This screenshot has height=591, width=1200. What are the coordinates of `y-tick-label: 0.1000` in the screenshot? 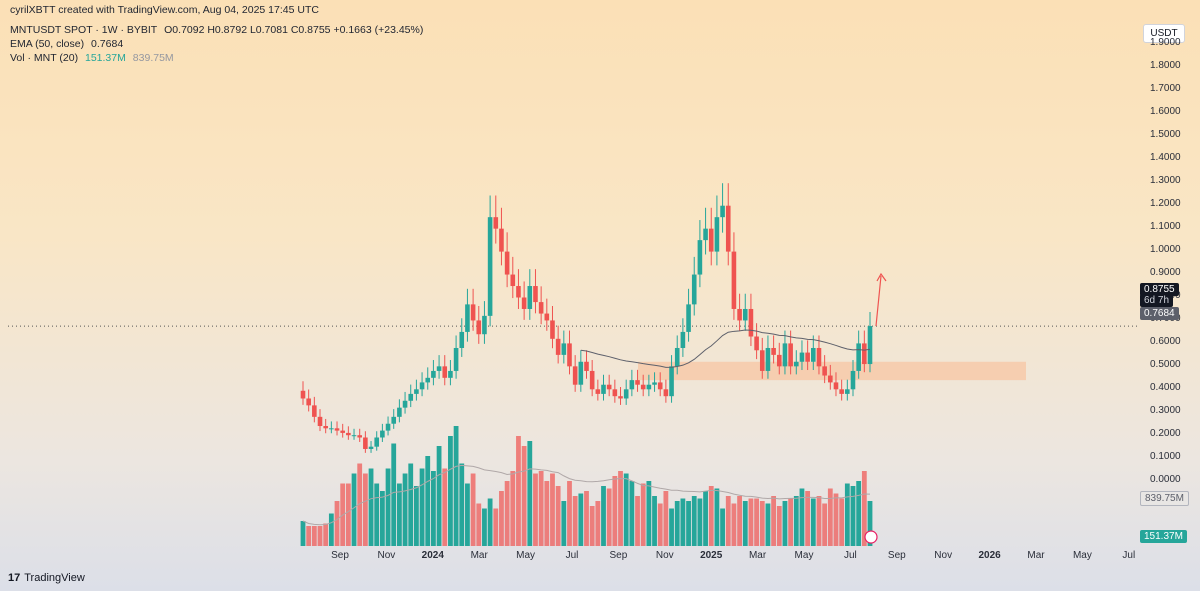 It's located at (1165, 456).